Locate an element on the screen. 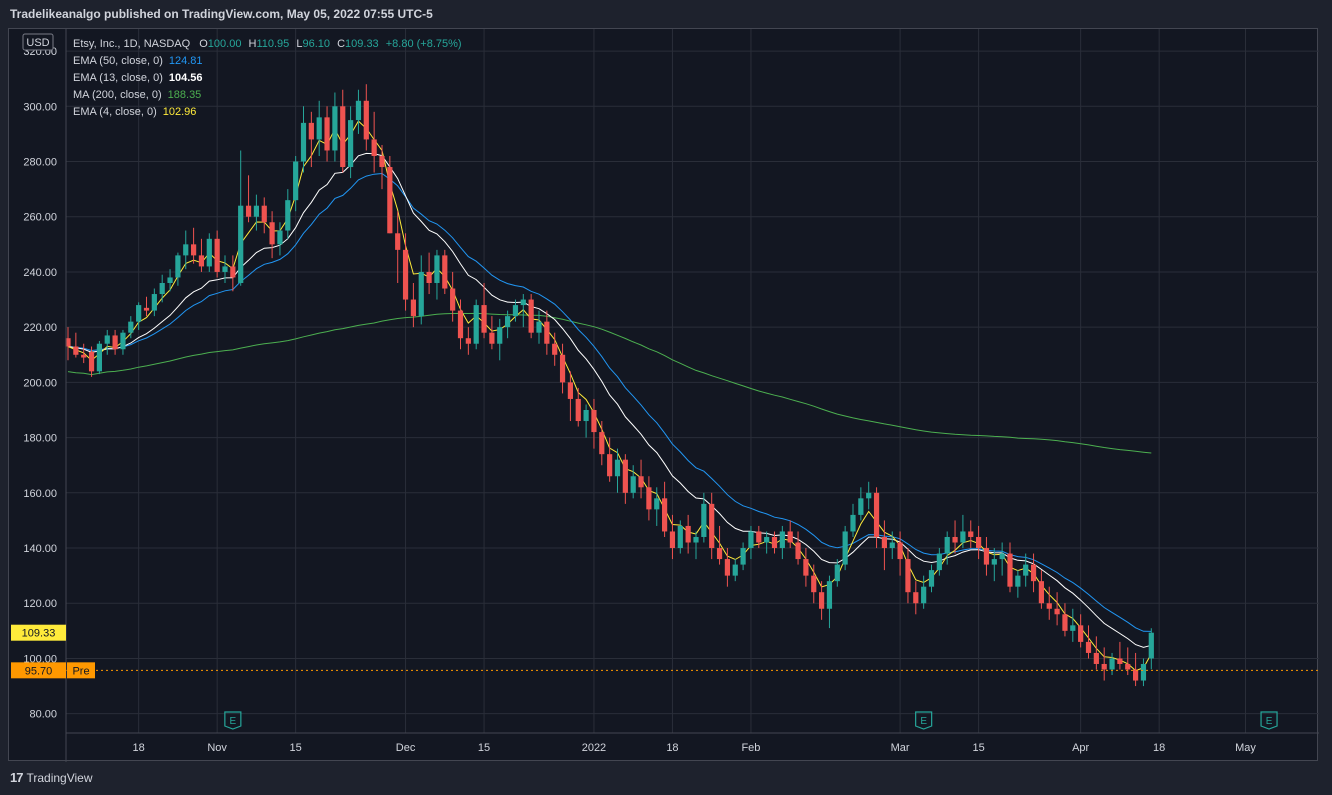 This screenshot has height=795, width=1332. pre-market-price-tag: 95.70 is located at coordinates (38, 670).